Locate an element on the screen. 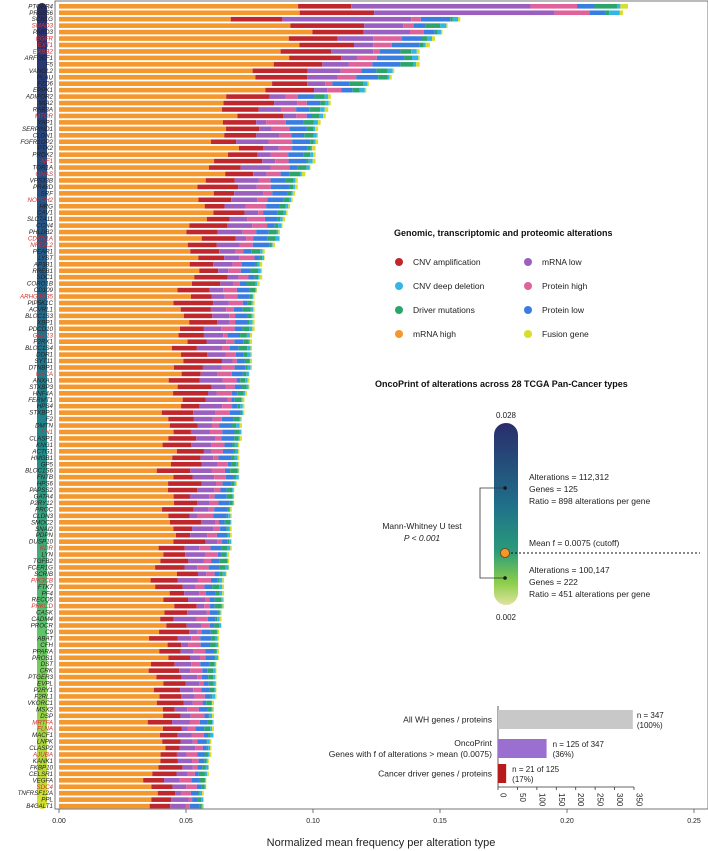 The height and width of the screenshot is (851, 708). mean-cutoff-label: Mean f = 0.0075 (cutoff) is located at coordinates (574, 543).